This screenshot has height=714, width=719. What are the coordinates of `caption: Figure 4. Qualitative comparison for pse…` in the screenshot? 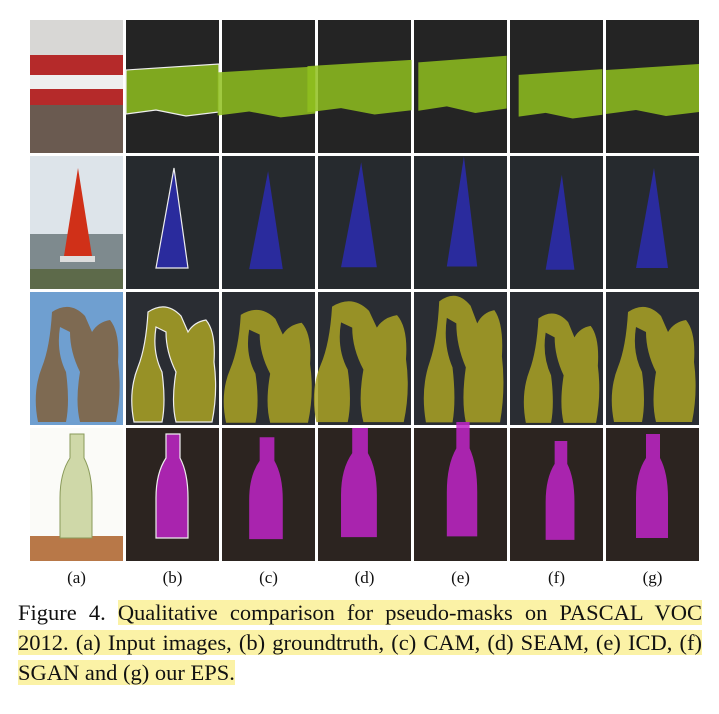 It's located at (360, 643).